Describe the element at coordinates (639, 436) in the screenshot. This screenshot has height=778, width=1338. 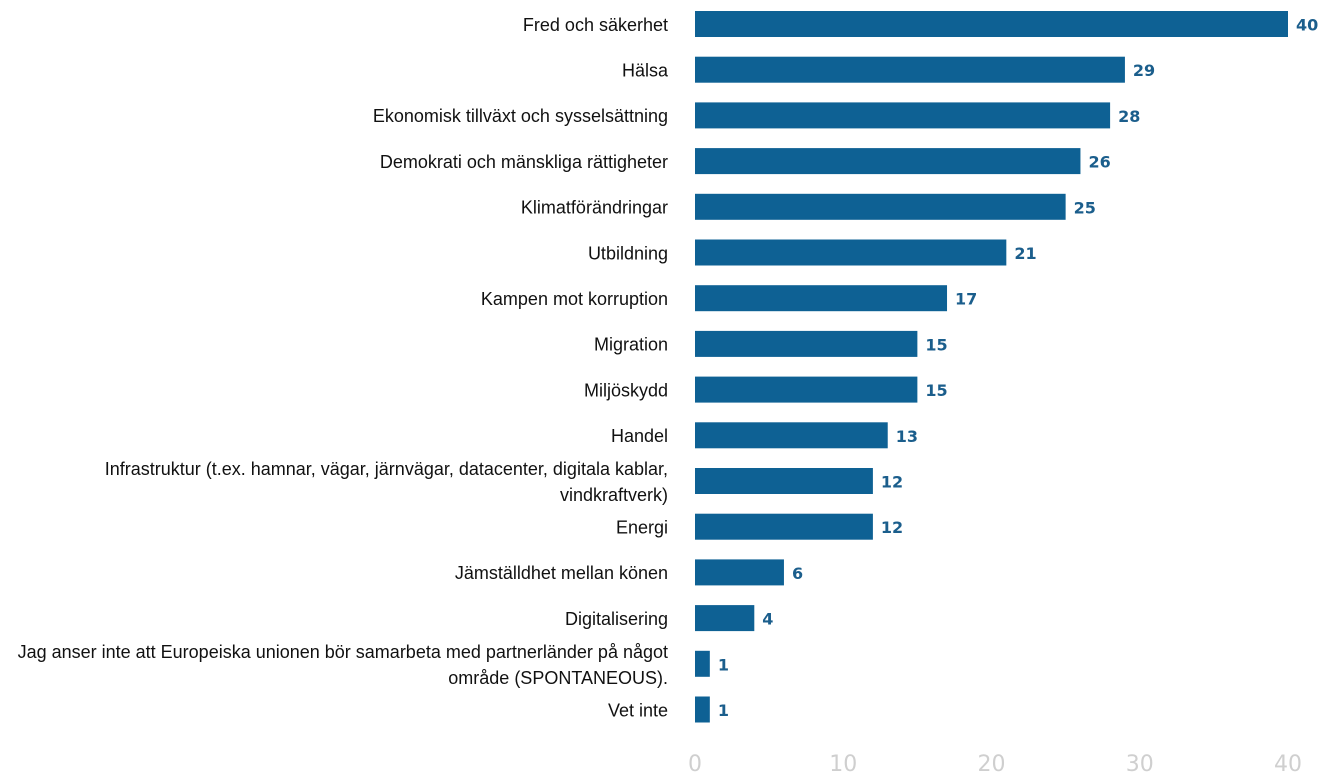
I see `category-label: Handel` at that location.